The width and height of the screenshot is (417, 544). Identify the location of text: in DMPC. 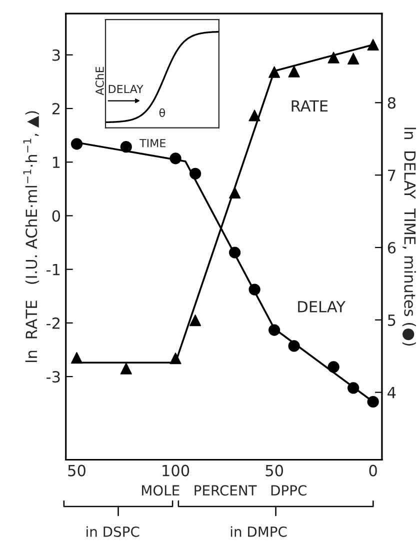
(258, 531).